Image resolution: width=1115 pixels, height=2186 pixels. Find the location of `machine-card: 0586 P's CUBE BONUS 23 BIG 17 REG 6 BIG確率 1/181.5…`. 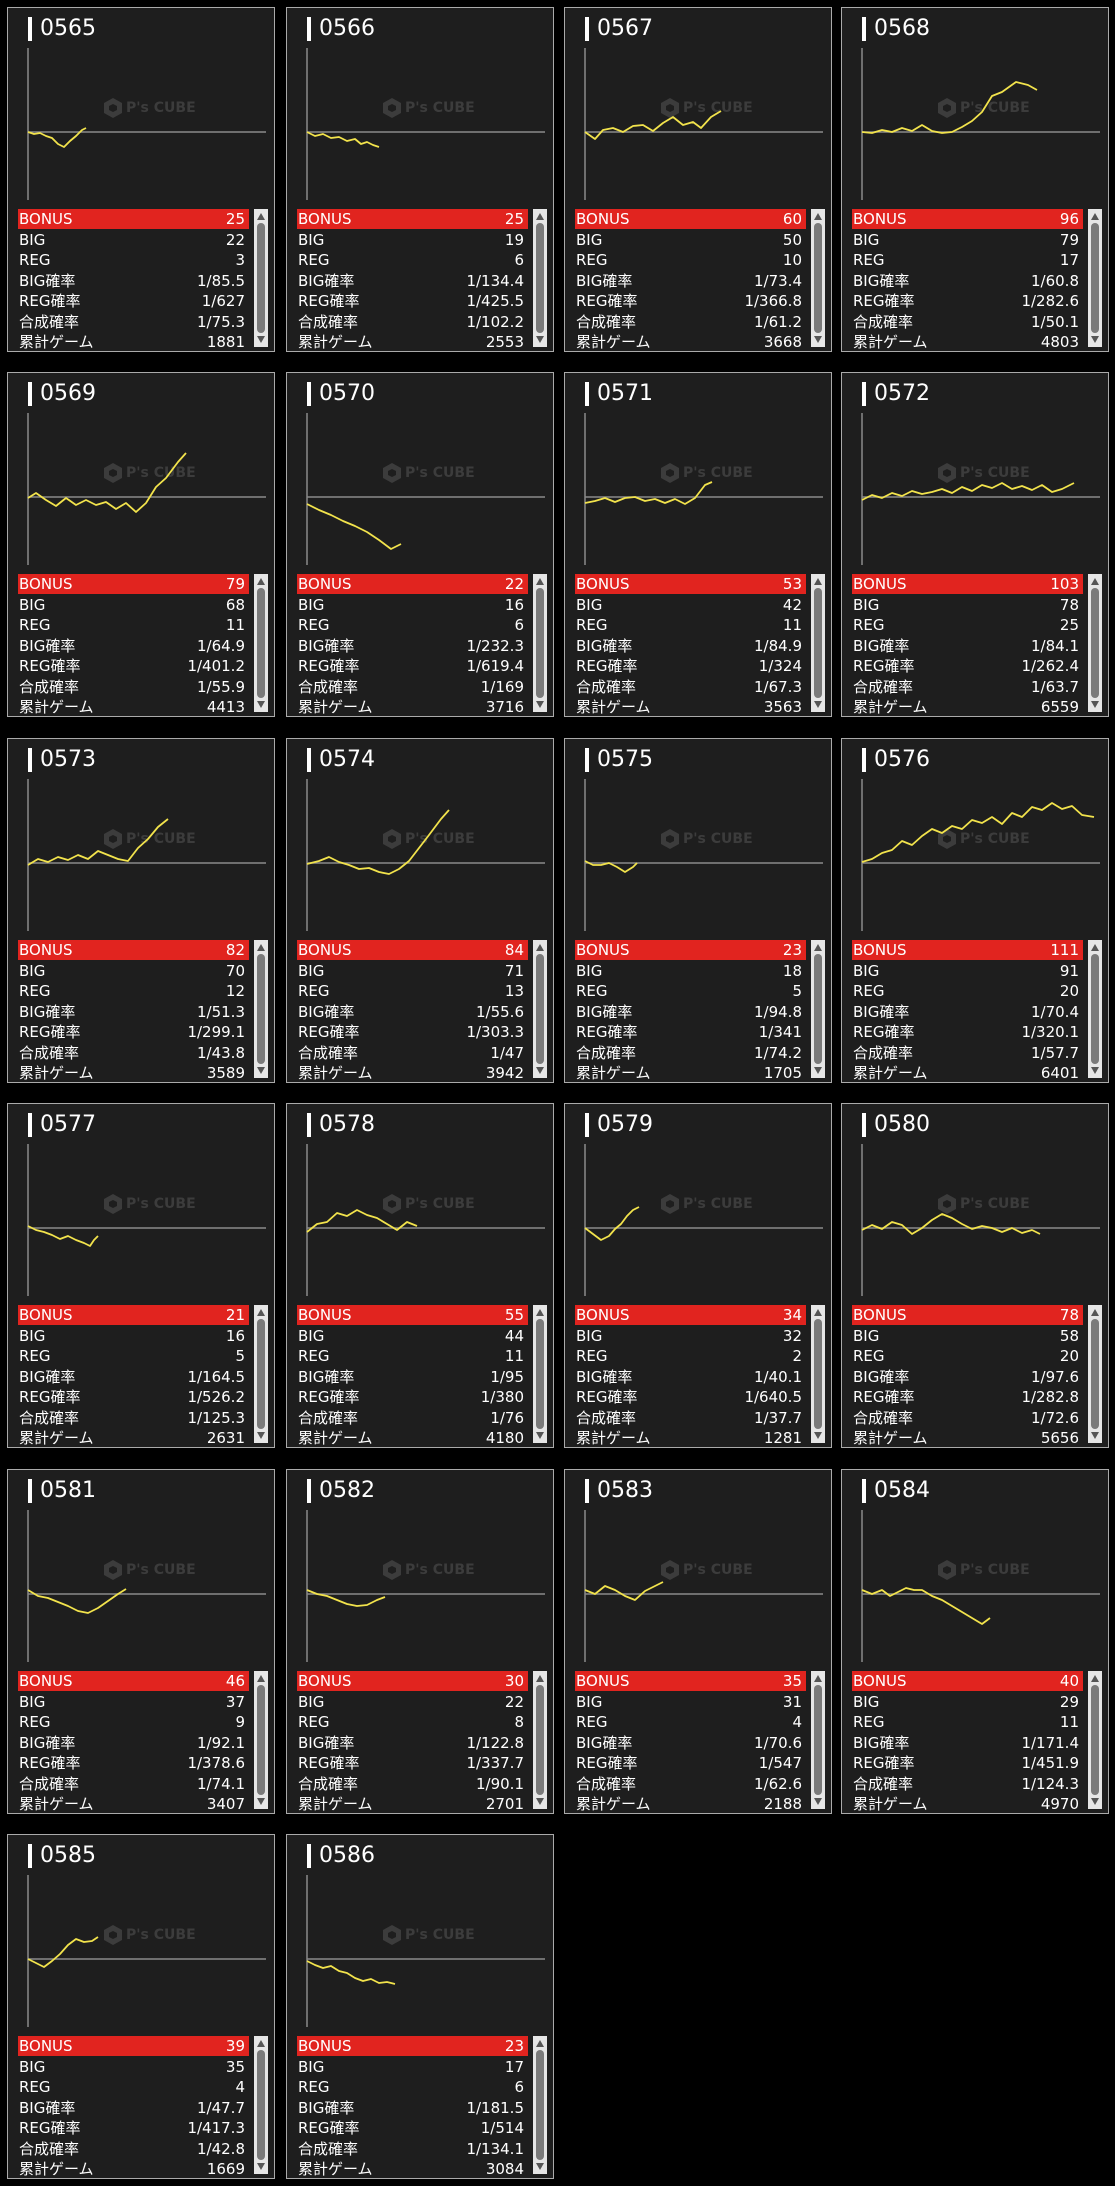

machine-card: 0586 P's CUBE BONUS 23 BIG 17 REG 6 BIG確率 1/181.5… is located at coordinates (420, 2006).